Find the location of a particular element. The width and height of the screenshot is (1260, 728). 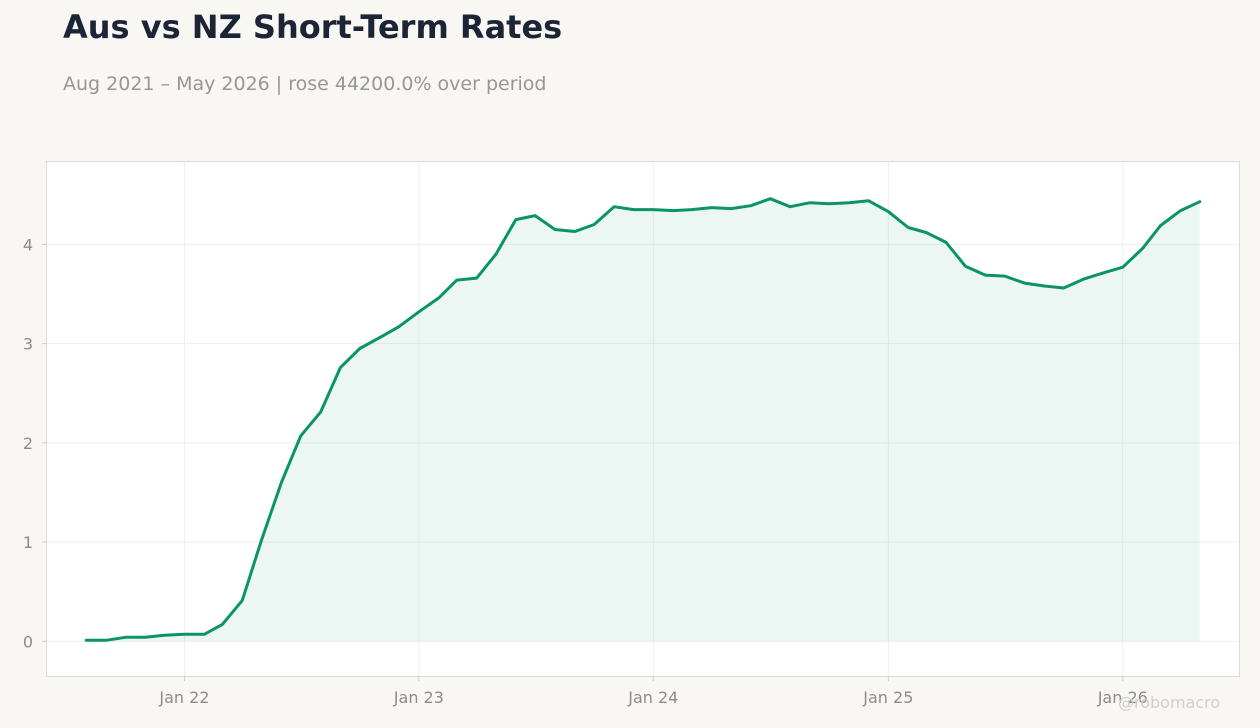

x-tick-label: Jan 26 is located at coordinates (1122, 697).